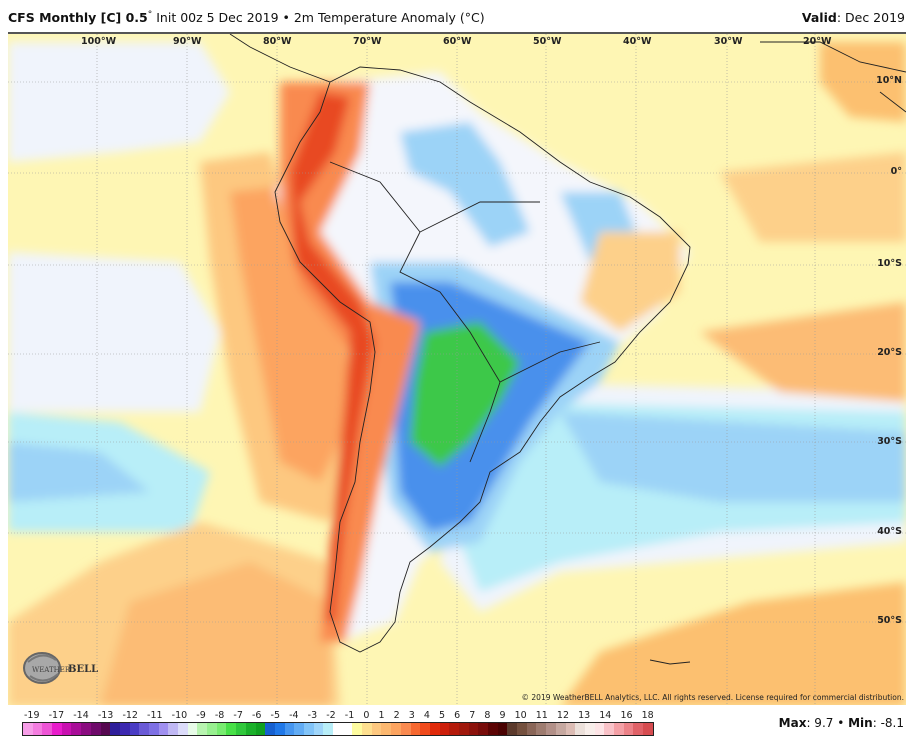 The height and width of the screenshot is (750, 914). Describe the element at coordinates (201, 715) in the screenshot. I see `colorbar-tick-label: -9` at that location.